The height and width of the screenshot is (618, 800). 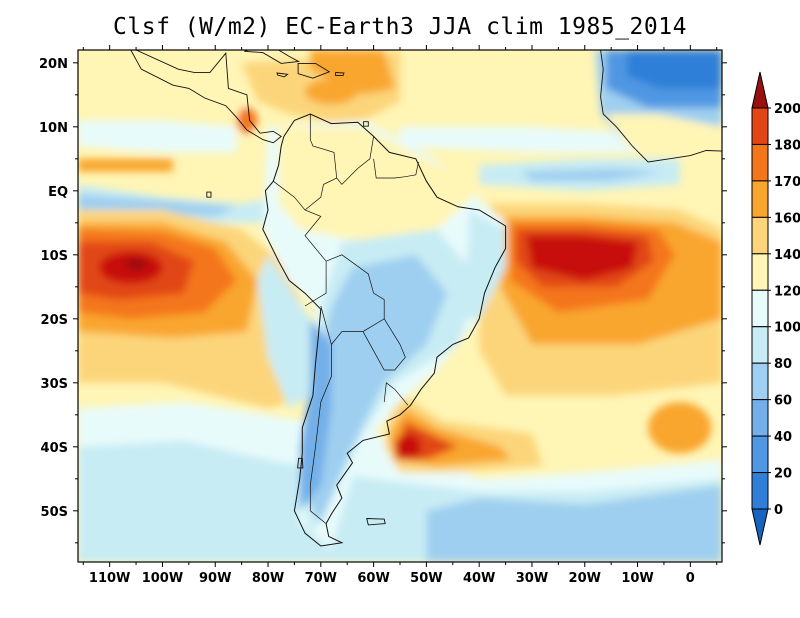 I want to click on lon-tick-label: 110W, so click(x=109, y=578).